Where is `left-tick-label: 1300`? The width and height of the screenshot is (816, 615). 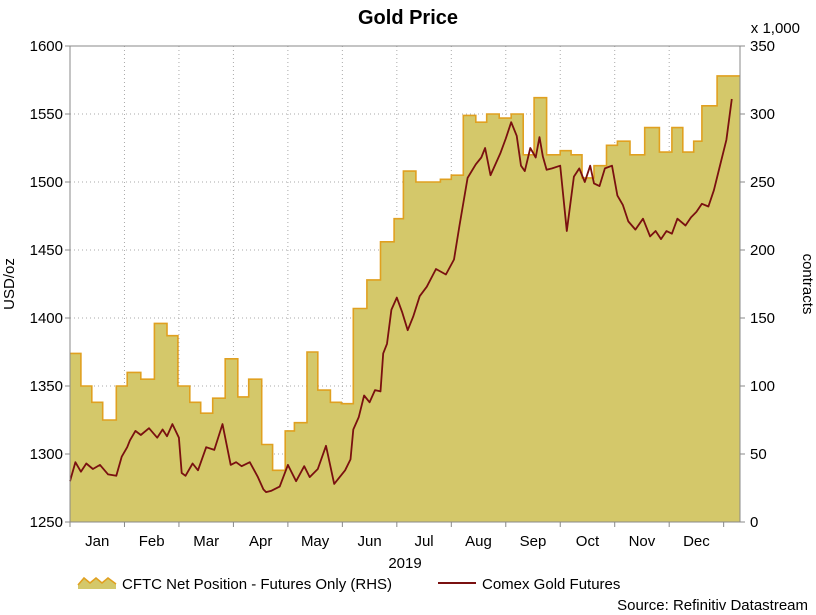 left-tick-label: 1300 is located at coordinates (46, 454).